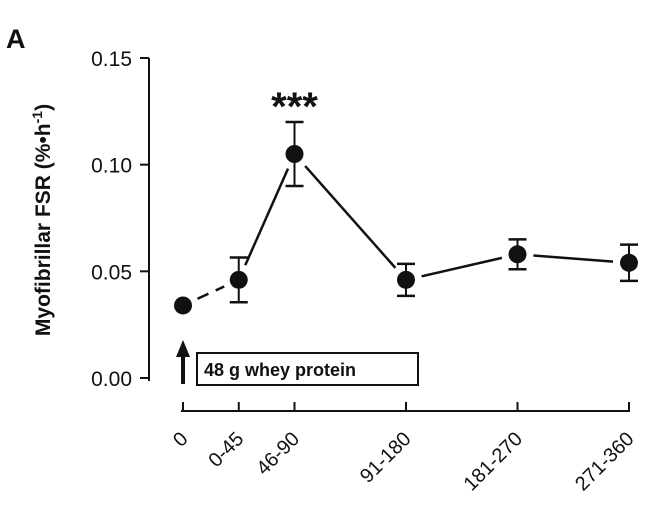  What do you see at coordinates (180, 439) in the screenshot?
I see `x-tick-label-0: 0` at bounding box center [180, 439].